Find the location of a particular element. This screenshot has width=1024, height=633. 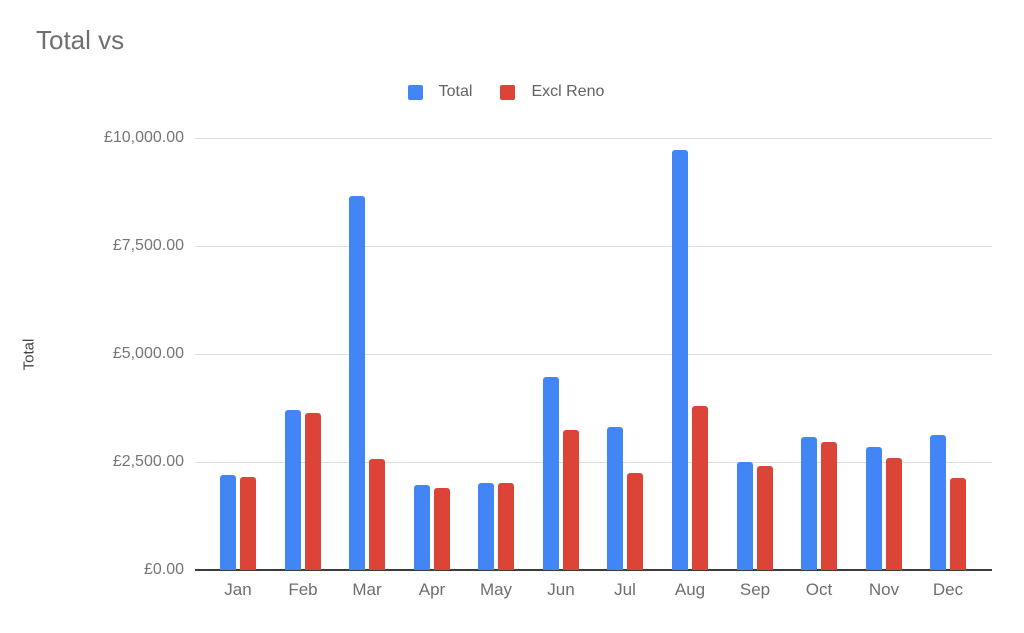

x-tick-label: Jun is located at coordinates (561, 589).